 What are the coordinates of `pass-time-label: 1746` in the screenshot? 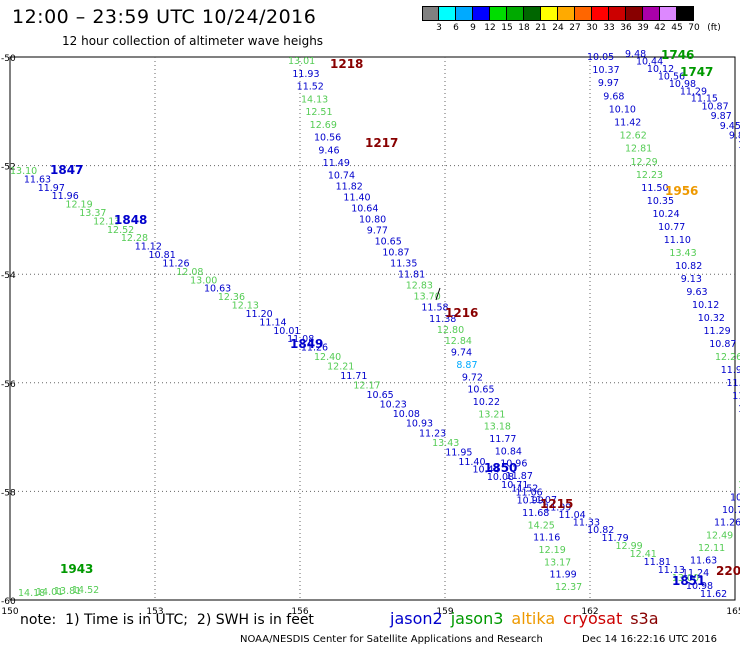 It's located at (677, 55).